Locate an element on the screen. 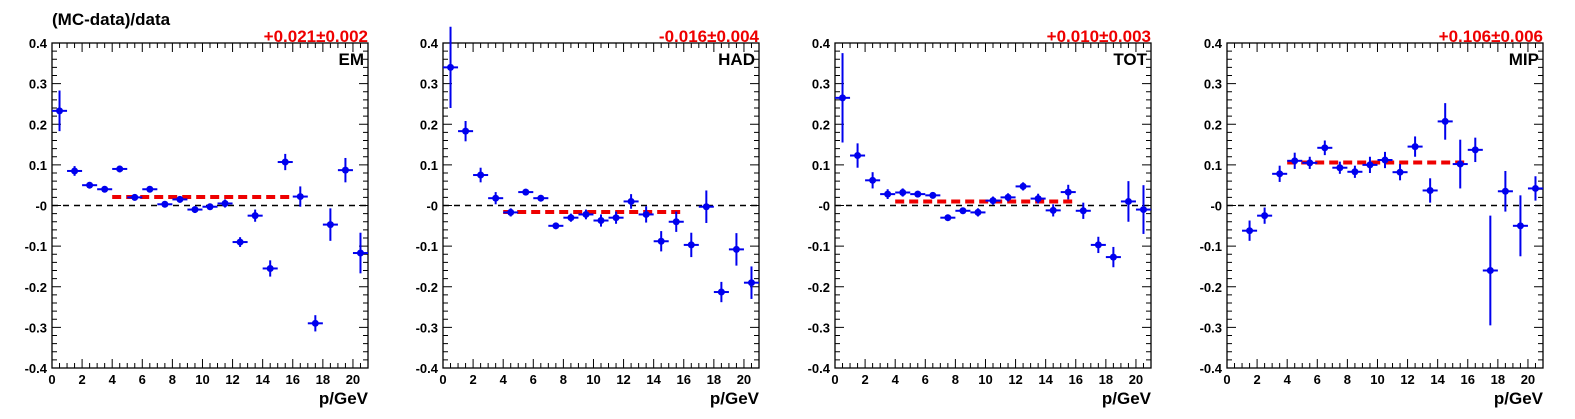 This screenshot has width=1575, height=419. fit-result-text: +0.106±0.006 is located at coordinates (1491, 36).